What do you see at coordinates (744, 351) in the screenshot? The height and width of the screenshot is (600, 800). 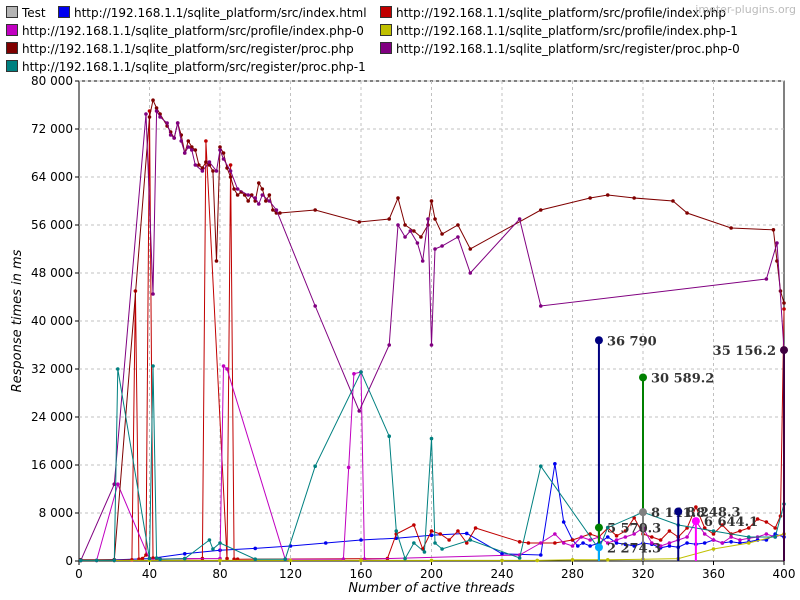 I see `marker-value-label: 35 156.2` at bounding box center [744, 351].